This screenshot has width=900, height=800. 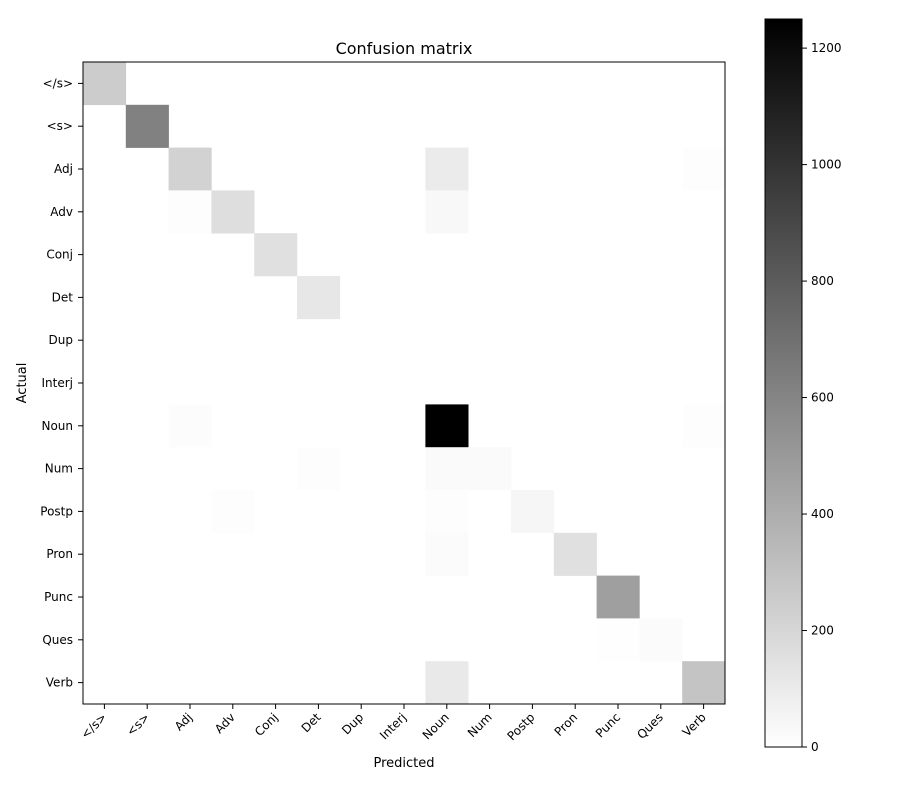 I want to click on chart-title: Confusion matrix, so click(x=404, y=48).